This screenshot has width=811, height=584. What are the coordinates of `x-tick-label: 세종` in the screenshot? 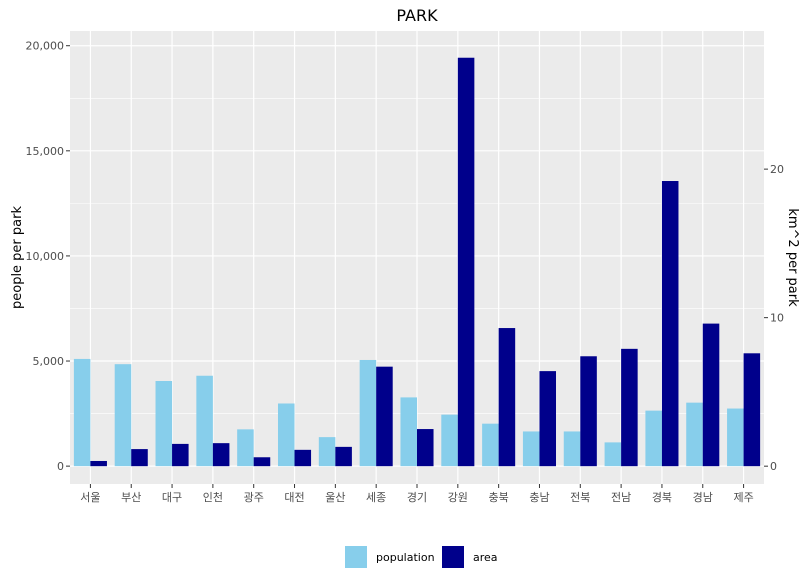 It's located at (376, 497).